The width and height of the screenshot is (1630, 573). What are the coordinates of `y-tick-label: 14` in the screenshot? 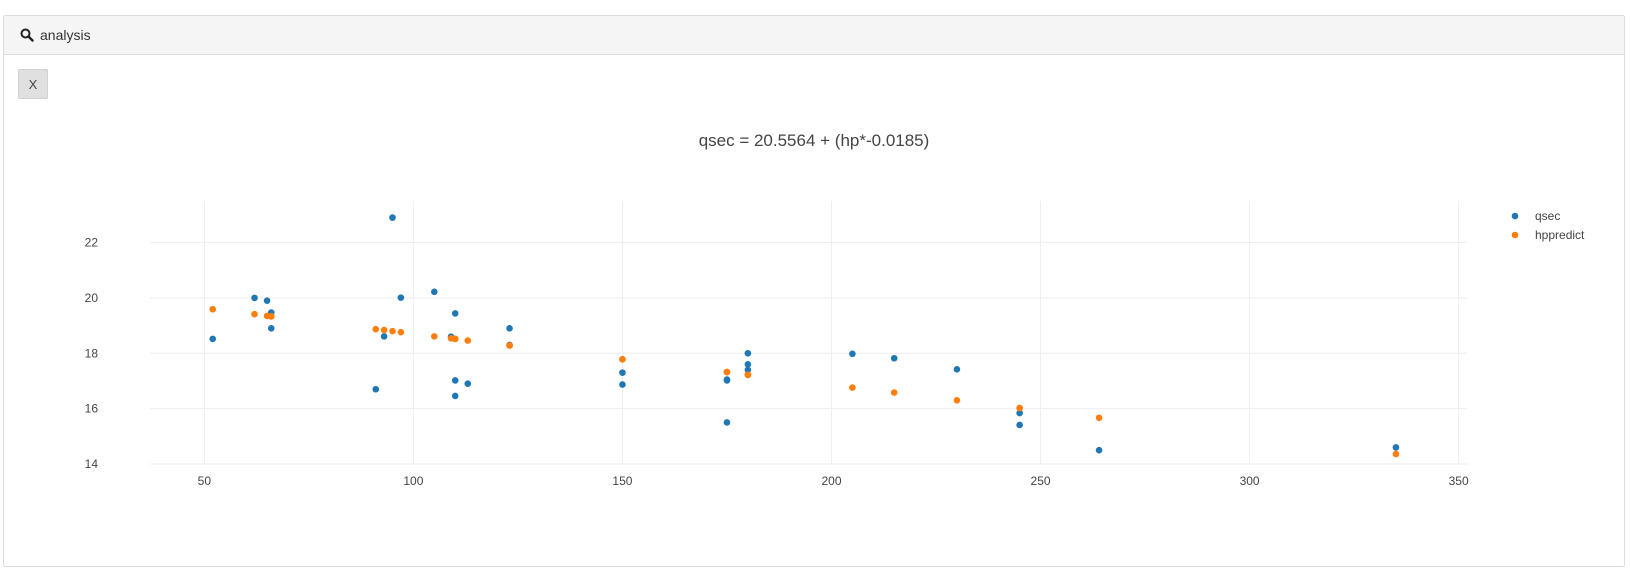 It's located at (92, 464).